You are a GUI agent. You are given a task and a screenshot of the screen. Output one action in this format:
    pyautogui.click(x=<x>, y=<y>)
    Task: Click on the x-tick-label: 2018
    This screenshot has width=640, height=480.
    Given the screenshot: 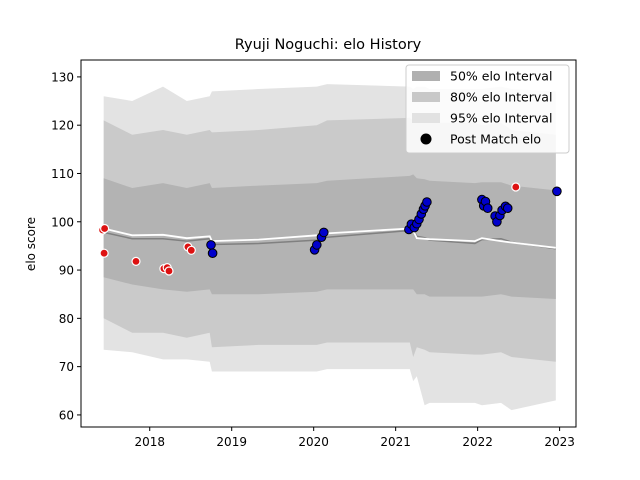 What is the action you would take?
    pyautogui.click(x=149, y=442)
    